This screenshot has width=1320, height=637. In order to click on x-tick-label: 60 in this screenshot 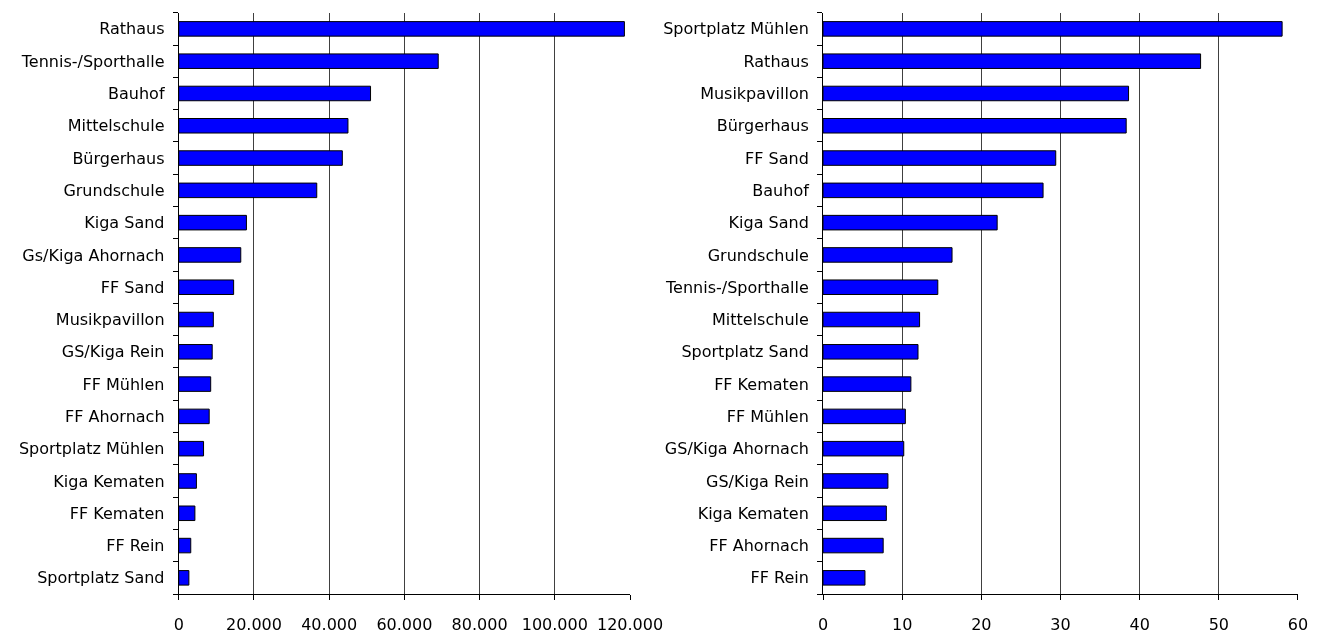, I will do `click(1298, 625)`.